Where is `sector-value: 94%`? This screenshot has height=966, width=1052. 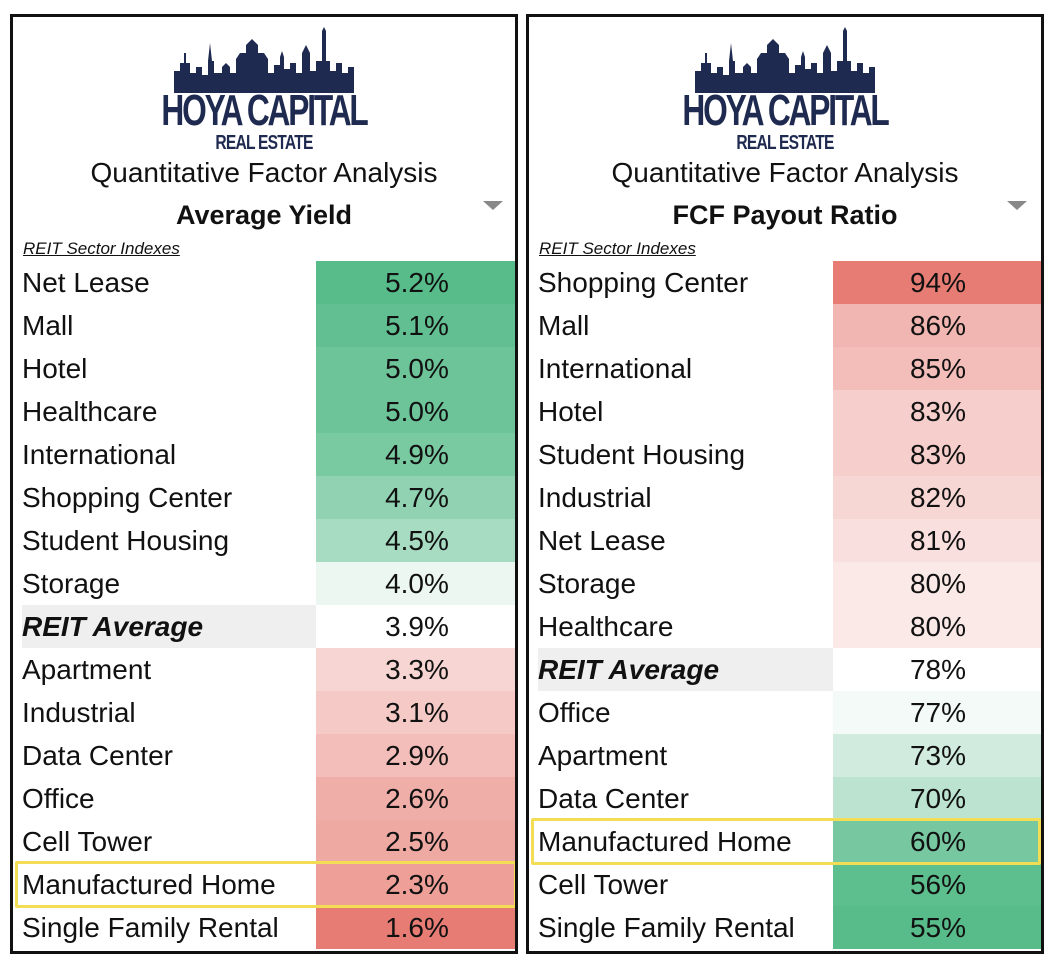 sector-value: 94% is located at coordinates (937, 282).